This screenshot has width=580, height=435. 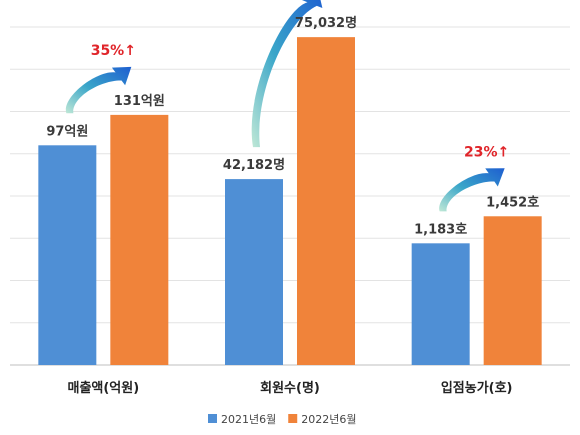 What do you see at coordinates (139, 101) in the screenshot?
I see `data-label: 131억원` at bounding box center [139, 101].